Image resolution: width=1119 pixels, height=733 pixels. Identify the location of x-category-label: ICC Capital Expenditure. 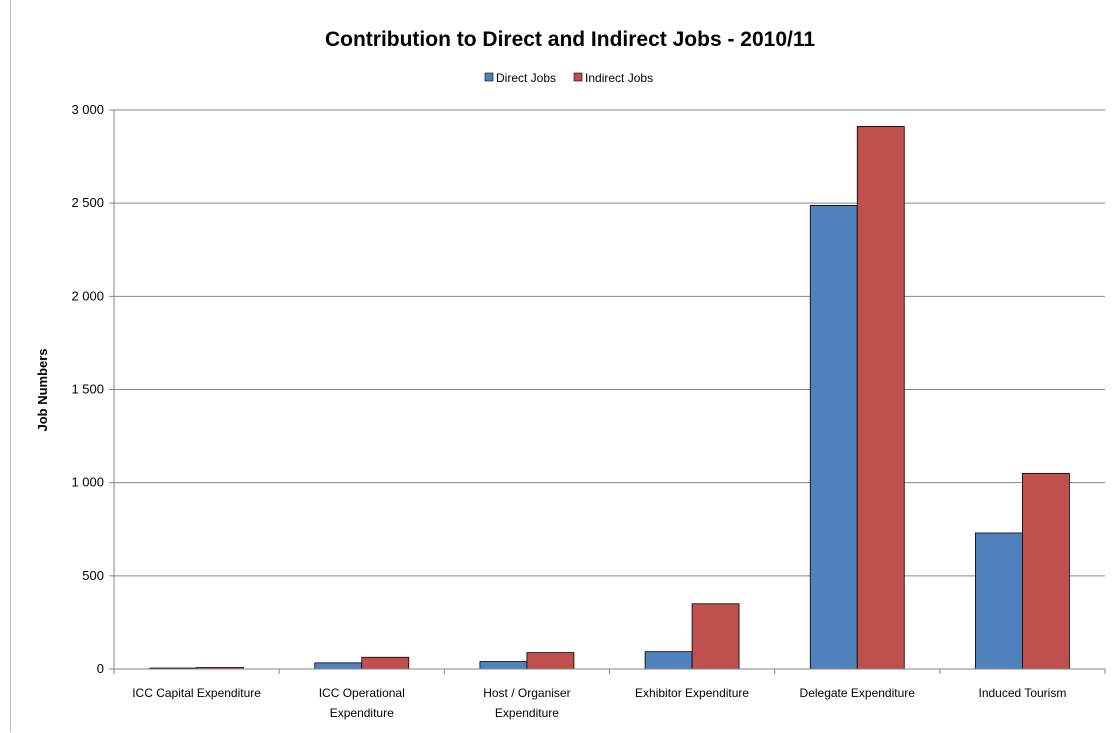
(196, 693).